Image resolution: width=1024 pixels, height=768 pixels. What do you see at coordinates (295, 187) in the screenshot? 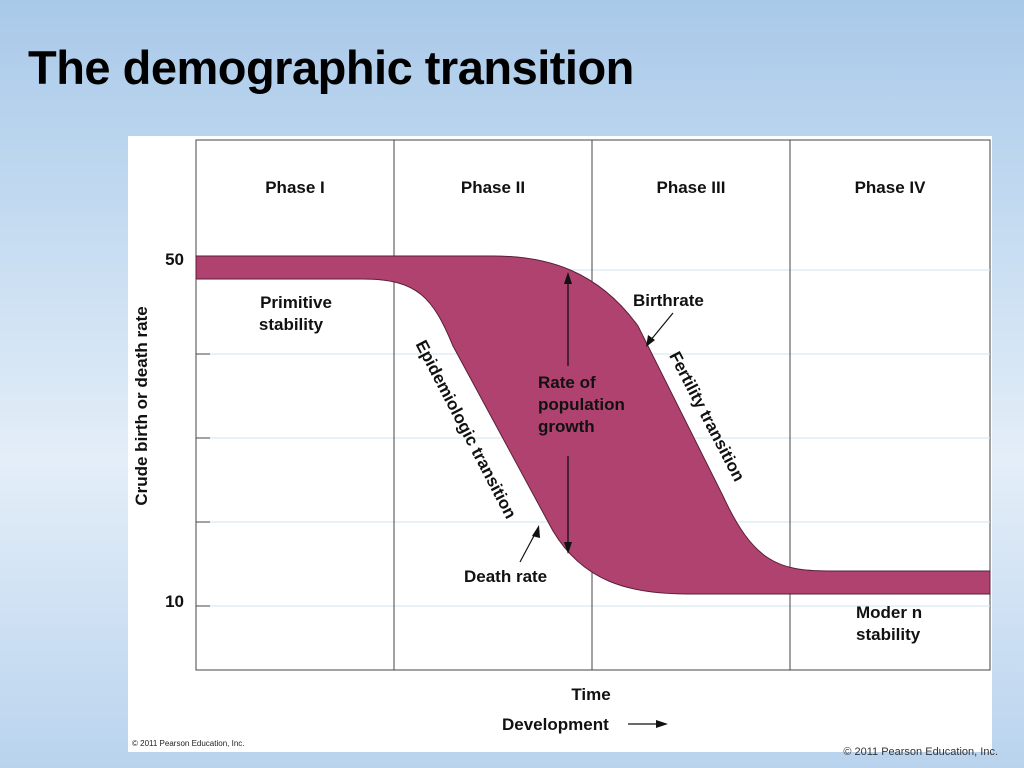
I see `phase-1-label: Phase I` at bounding box center [295, 187].